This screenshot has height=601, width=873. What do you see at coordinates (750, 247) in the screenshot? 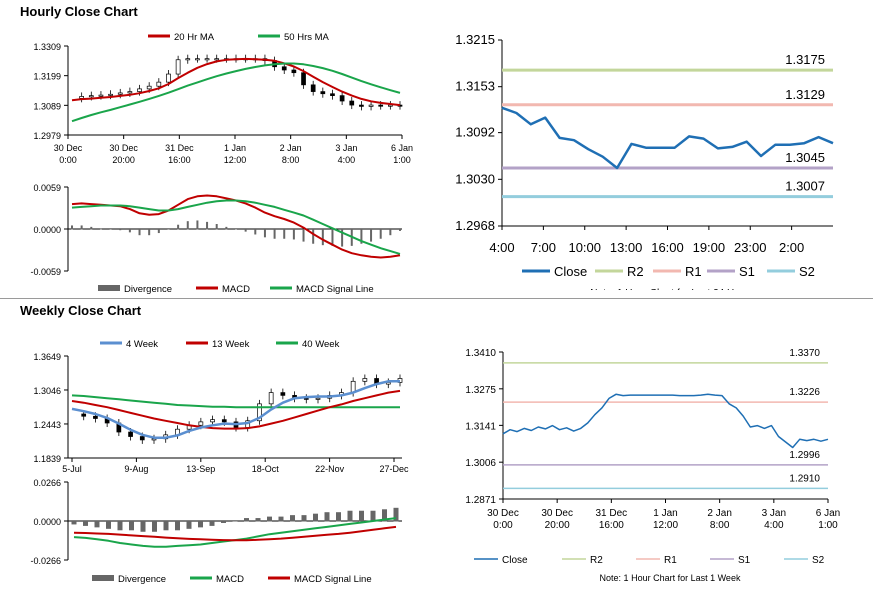
I see `hourly24-xtick-label: 23:00` at bounding box center [750, 247].